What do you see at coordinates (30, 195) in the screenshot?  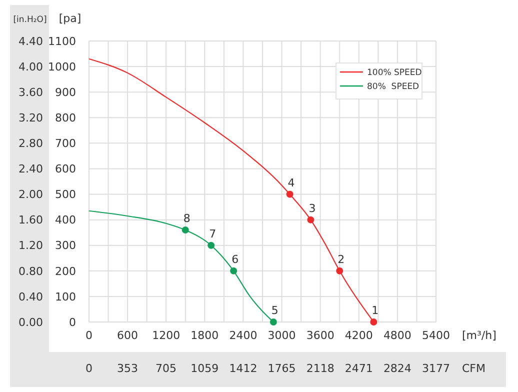 I see `y2-tick-label: 2.00` at bounding box center [30, 195].